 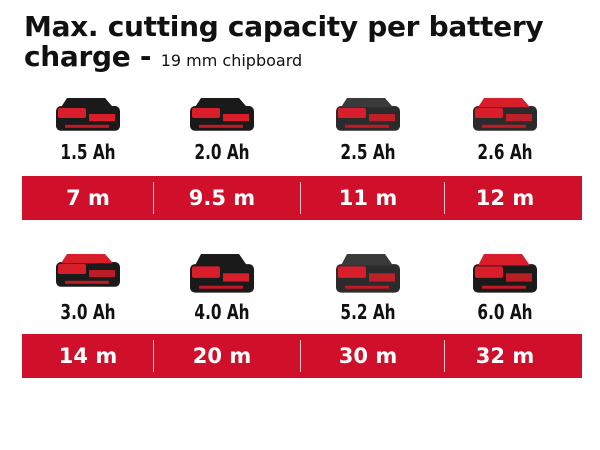 I want to click on battery-capacity-label: 4.0 Ah, so click(x=222, y=312).